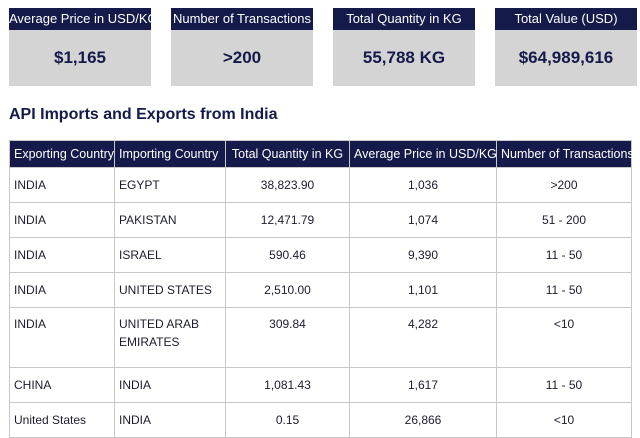 Image resolution: width=640 pixels, height=438 pixels. I want to click on column-header-exporting-country: Exporting Country, so click(62, 154).